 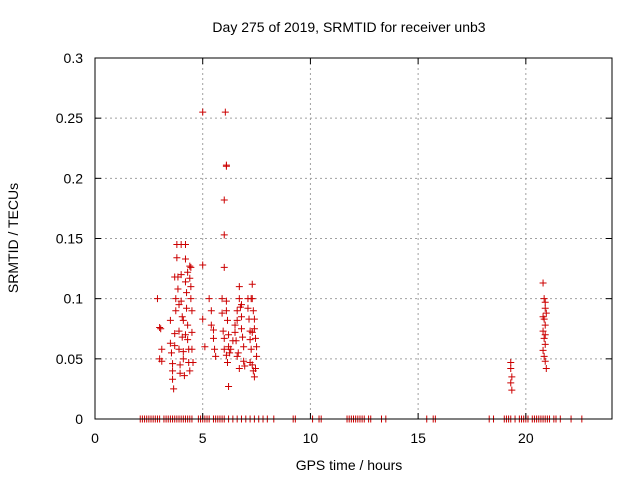 What do you see at coordinates (203, 438) in the screenshot?
I see `x-tick-label: 5` at bounding box center [203, 438].